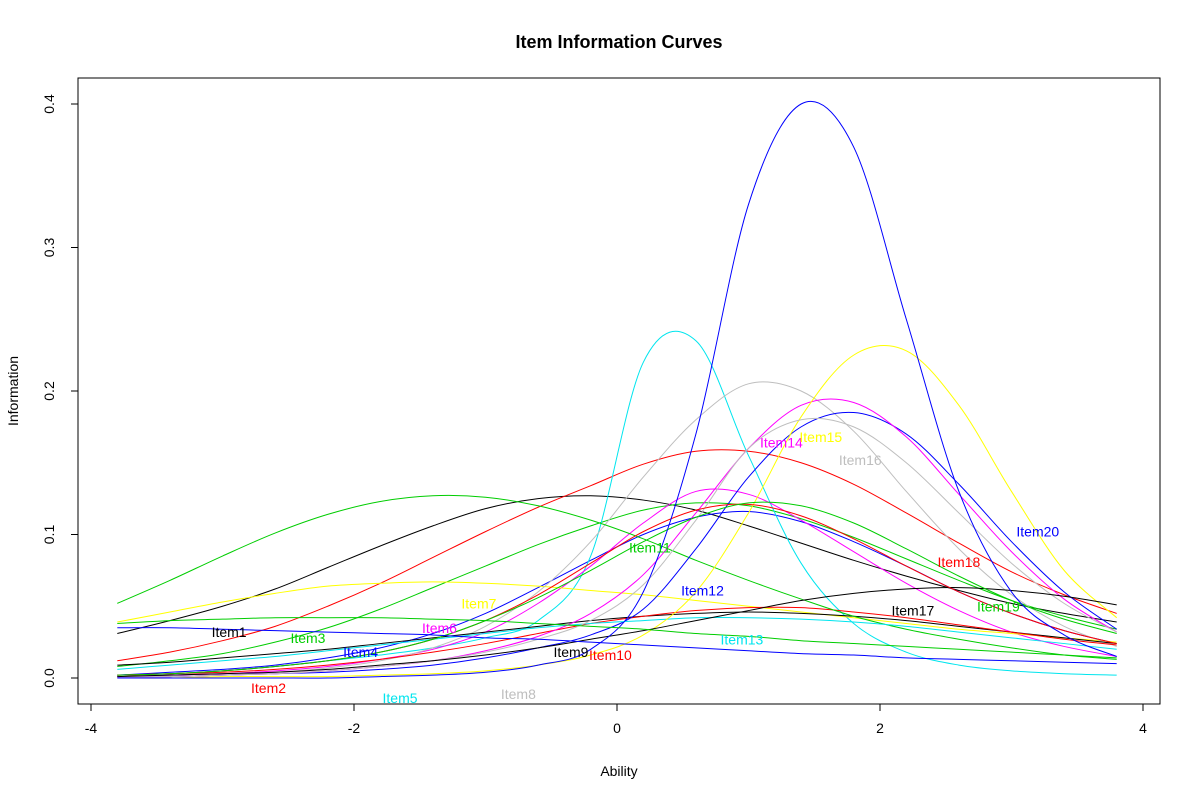  What do you see at coordinates (1143, 728) in the screenshot?
I see `x-tick-label: 4` at bounding box center [1143, 728].